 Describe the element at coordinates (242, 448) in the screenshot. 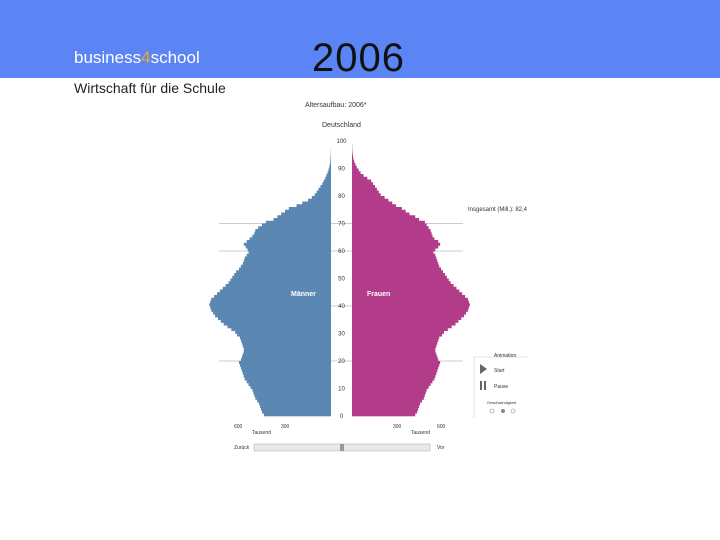

I see `back-label: Zurück` at that location.